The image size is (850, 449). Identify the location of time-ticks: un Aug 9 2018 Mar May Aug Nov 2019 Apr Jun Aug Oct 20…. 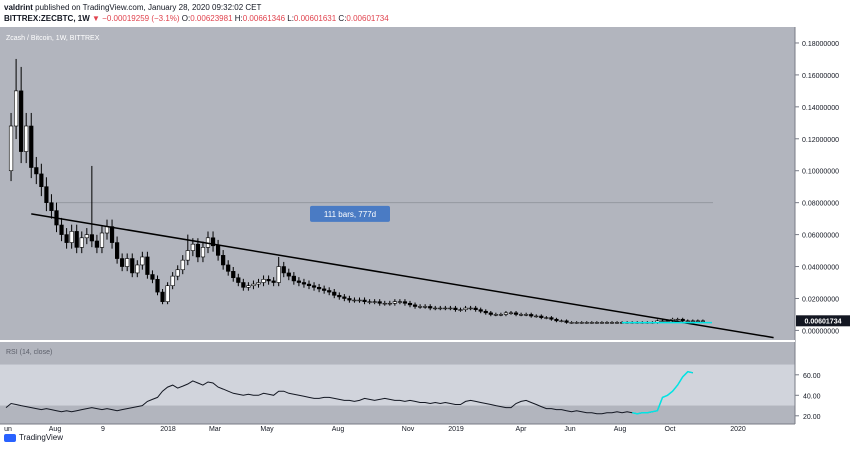
(375, 429).